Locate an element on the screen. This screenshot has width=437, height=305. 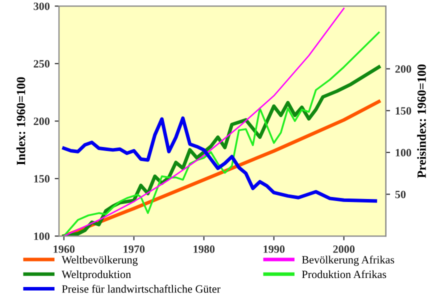
y-tick-label: 150 is located at coordinates (42, 179).